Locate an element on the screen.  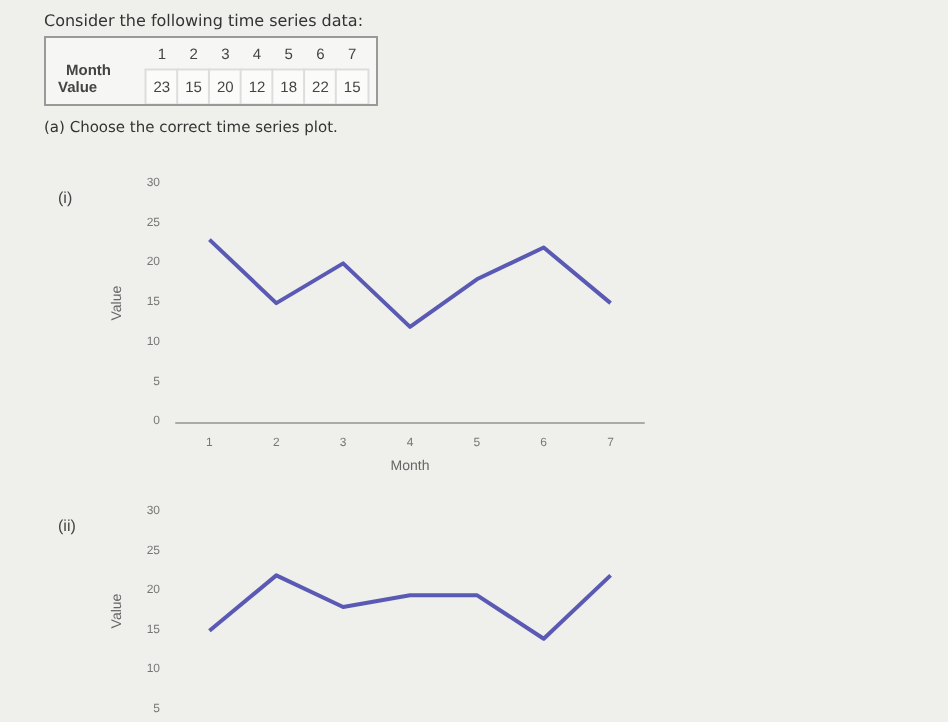
chart-title: Consider the following time series data: is located at coordinates (205, 21).